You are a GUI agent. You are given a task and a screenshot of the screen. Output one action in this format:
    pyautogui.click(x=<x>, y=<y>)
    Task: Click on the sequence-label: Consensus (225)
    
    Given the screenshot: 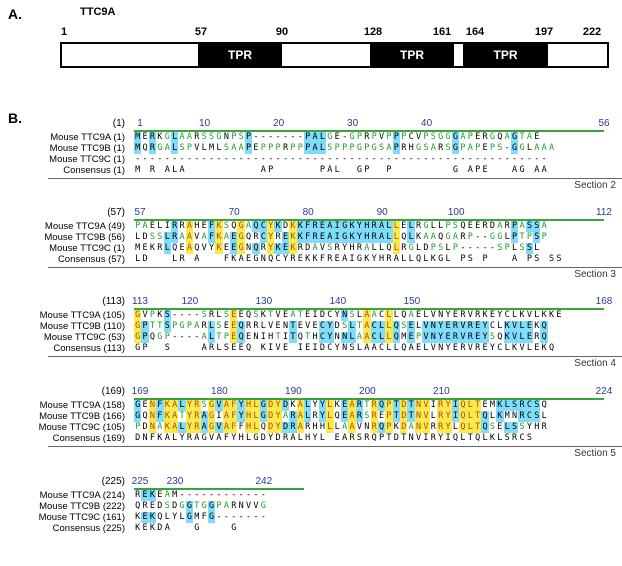 What is the action you would take?
    pyautogui.click(x=88, y=528)
    